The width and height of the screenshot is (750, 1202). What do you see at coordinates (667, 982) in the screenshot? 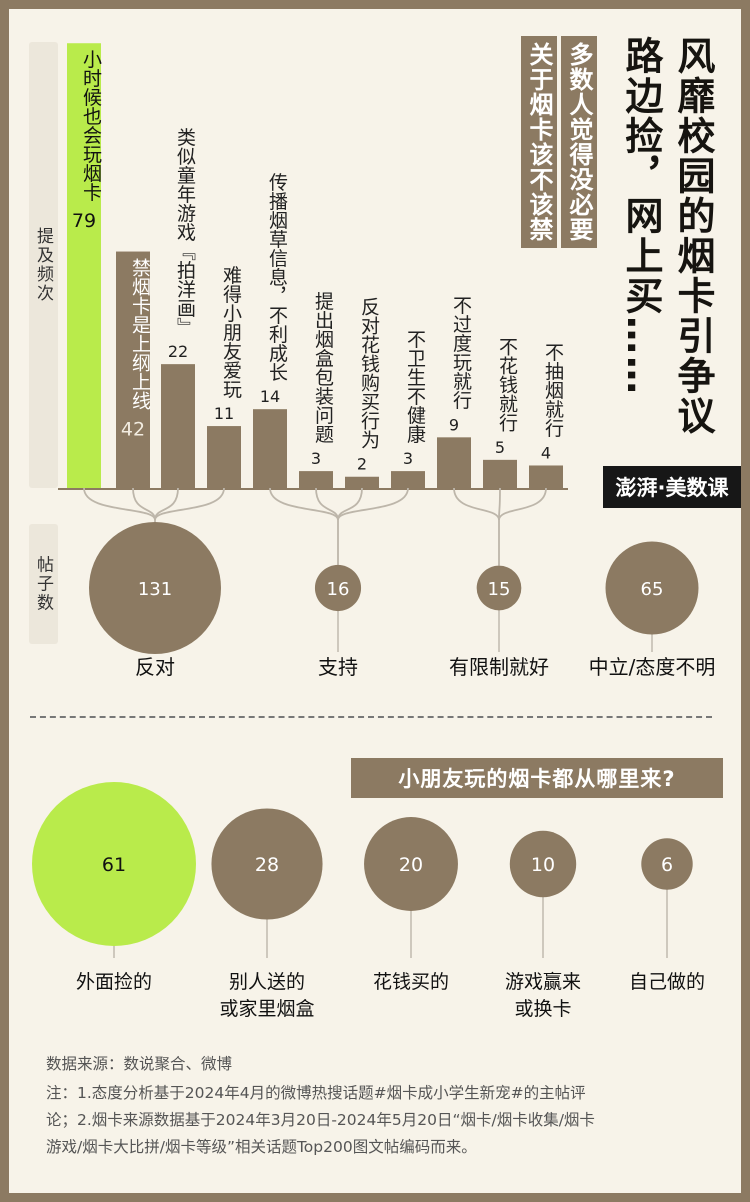
I see `source-label-5: 自己做的` at bounding box center [667, 982].